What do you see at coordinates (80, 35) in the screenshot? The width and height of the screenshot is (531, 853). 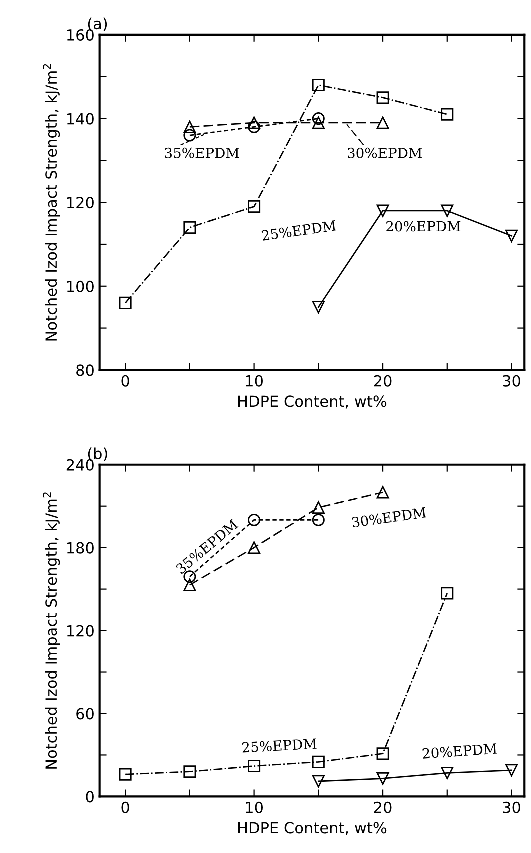 I see `y-tick-label: 160` at bounding box center [80, 35].